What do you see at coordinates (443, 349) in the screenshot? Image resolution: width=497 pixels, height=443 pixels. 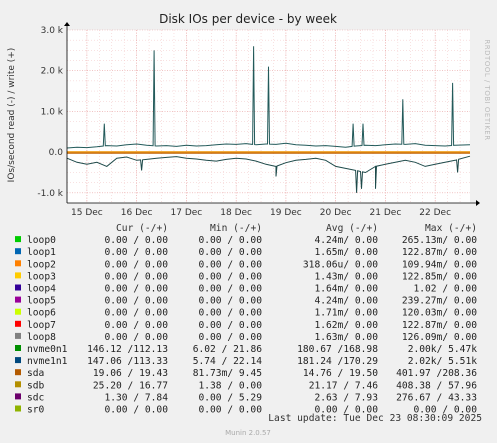 I see `legend-value: 2.00k/ 5.47k` at bounding box center [443, 349].